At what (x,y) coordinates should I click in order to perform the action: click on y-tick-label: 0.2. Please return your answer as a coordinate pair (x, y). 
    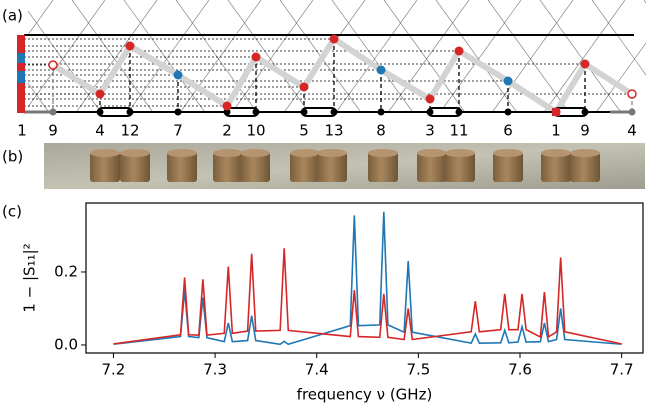
    Looking at the image, I should click on (66, 271).